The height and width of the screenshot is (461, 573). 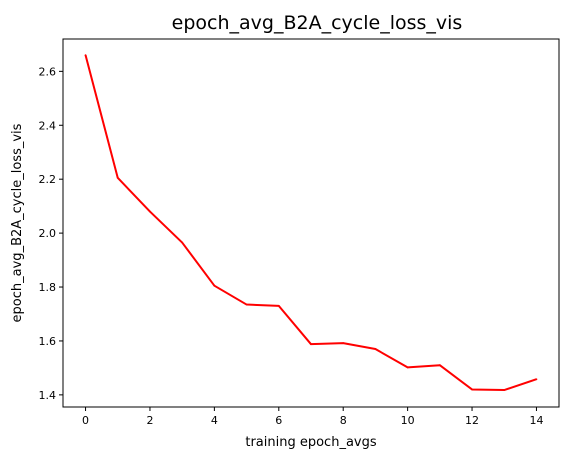 What do you see at coordinates (85, 420) in the screenshot?
I see `x-tick-label: 0` at bounding box center [85, 420].